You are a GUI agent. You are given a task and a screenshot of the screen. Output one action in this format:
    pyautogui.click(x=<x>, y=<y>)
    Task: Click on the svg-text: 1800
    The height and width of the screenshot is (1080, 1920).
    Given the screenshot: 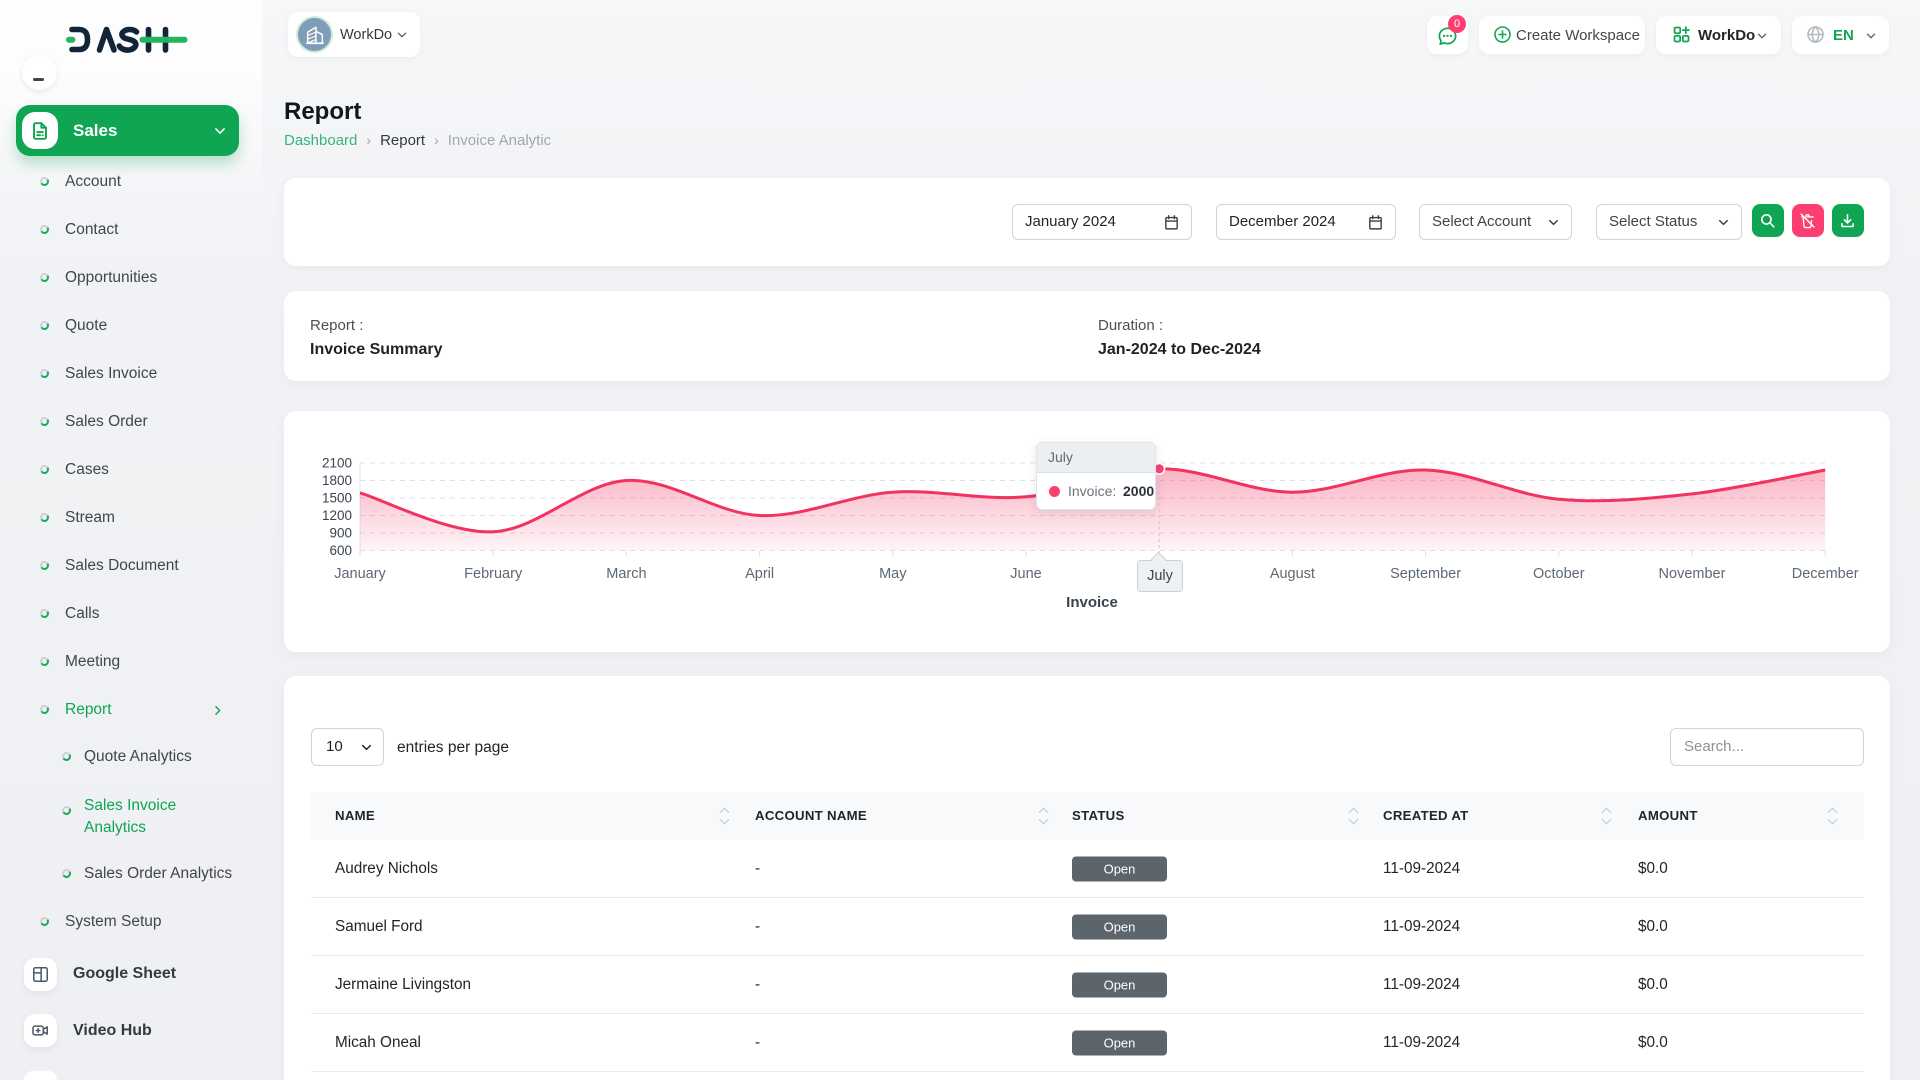 What is the action you would take?
    pyautogui.click(x=337, y=480)
    